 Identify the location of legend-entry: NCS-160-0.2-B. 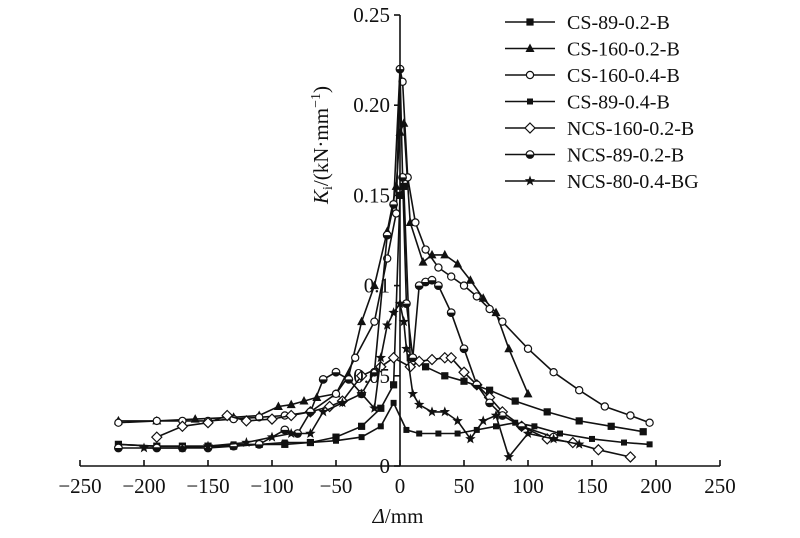
(599, 129).